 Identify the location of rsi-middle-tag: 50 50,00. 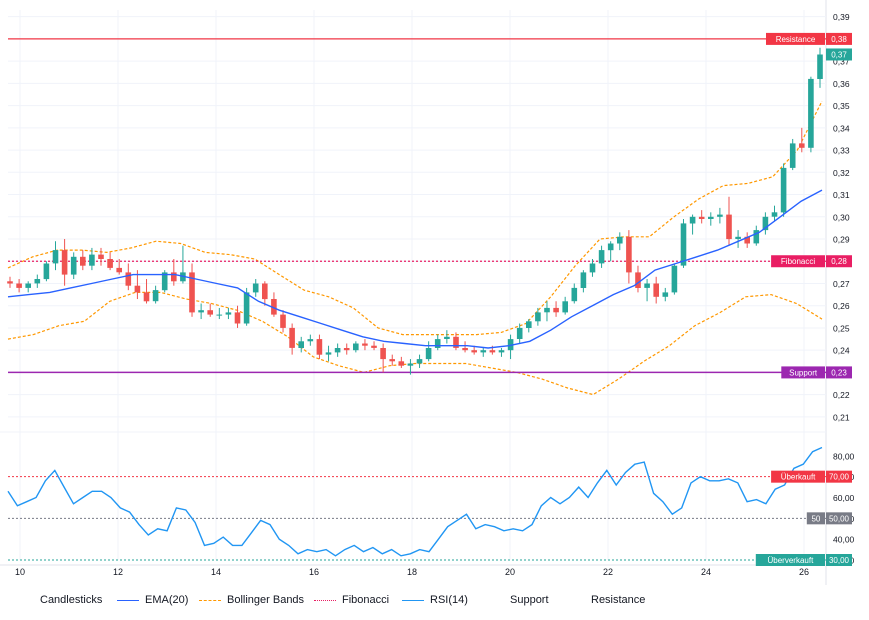
(829, 518).